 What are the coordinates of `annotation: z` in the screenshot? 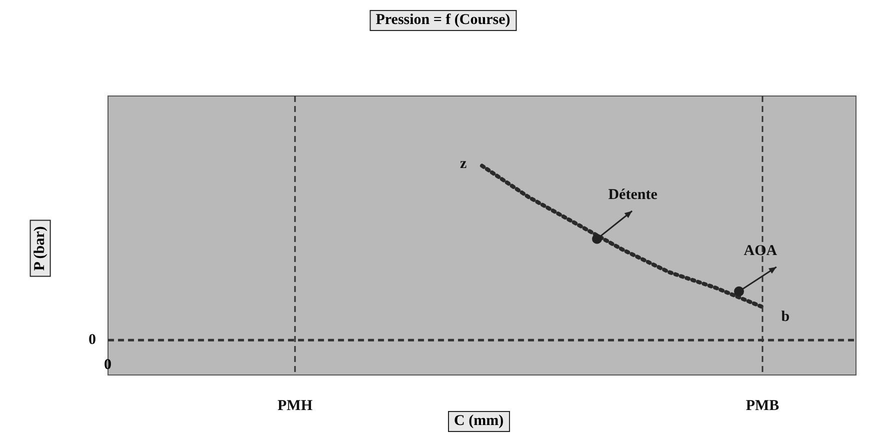 It's located at (463, 164).